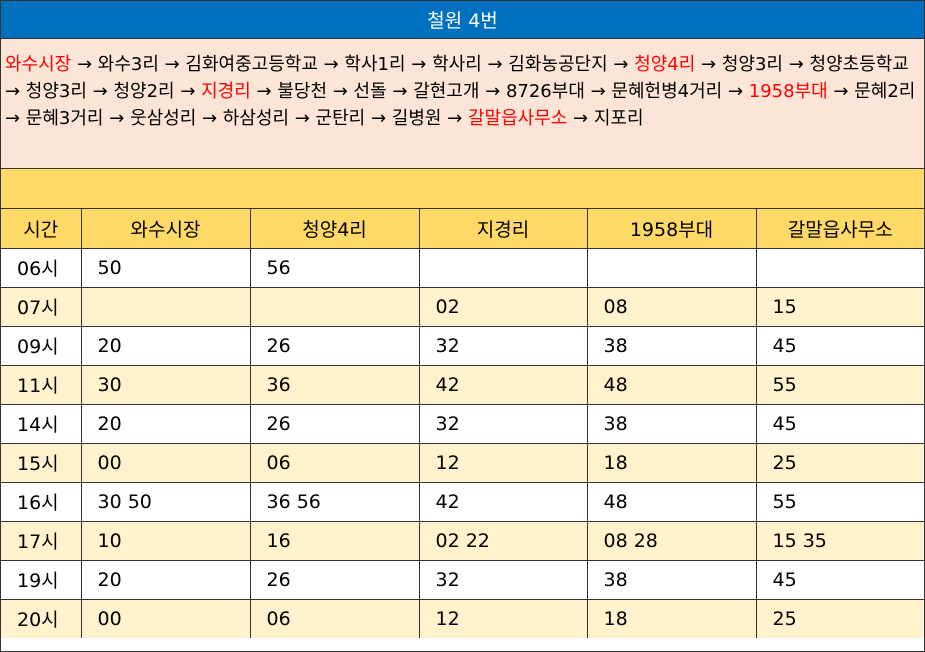  I want to click on table-row: 15시 00 06 12 18 25, so click(462, 462).